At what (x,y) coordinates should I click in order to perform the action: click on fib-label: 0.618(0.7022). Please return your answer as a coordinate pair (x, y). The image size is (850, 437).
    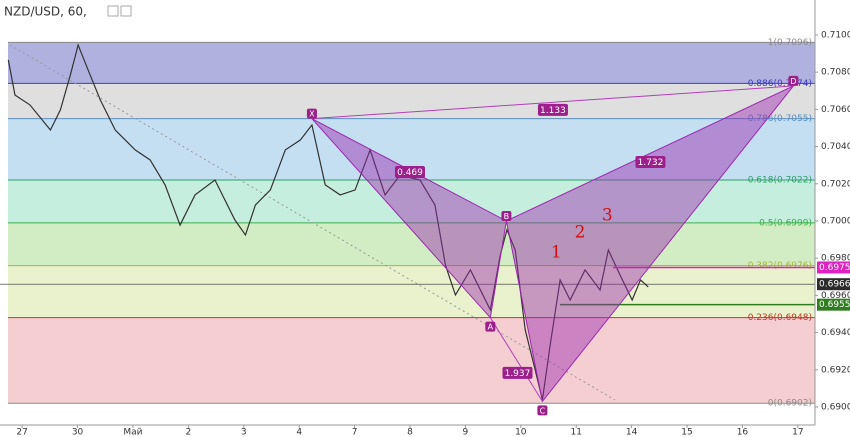
    Looking at the image, I should click on (780, 181).